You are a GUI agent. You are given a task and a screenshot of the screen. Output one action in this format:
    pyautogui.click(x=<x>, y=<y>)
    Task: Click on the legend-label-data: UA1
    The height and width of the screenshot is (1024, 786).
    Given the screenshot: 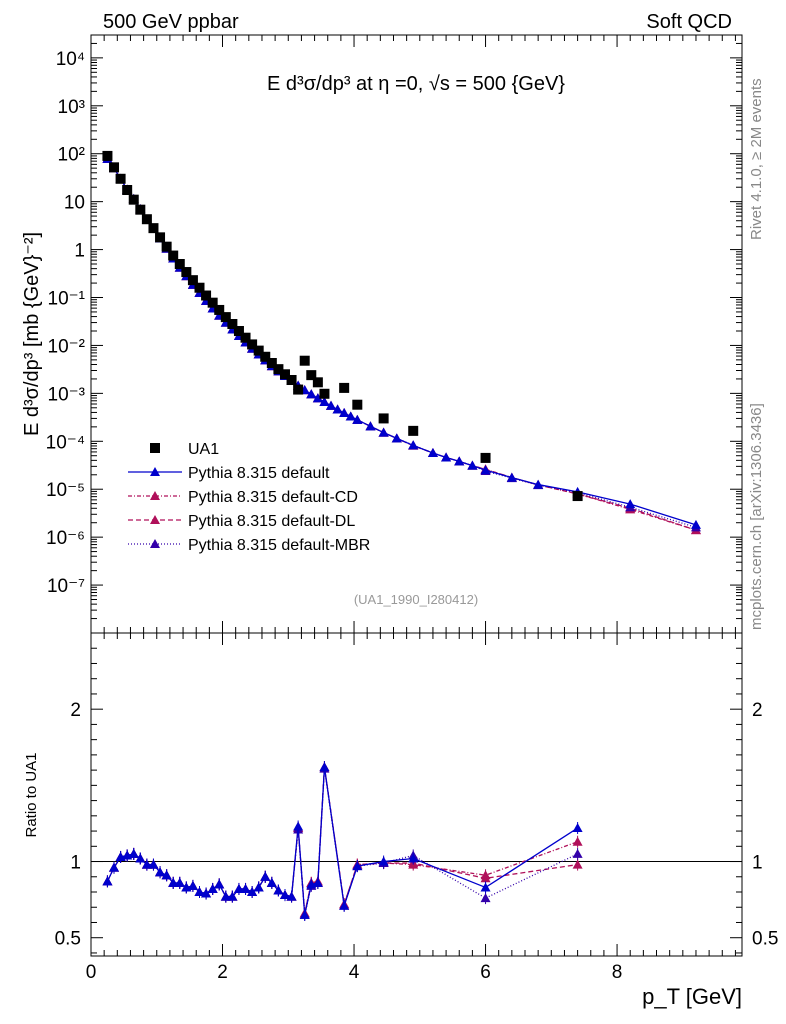 What is the action you would take?
    pyautogui.click(x=203, y=449)
    